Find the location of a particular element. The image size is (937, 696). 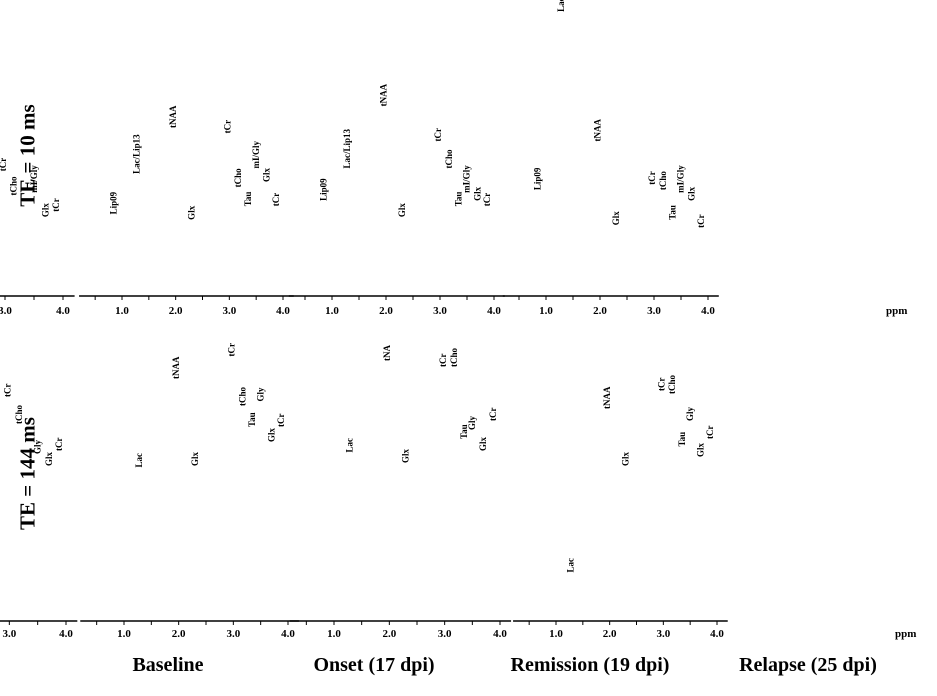

row-label-te144: TE = 144 ms is located at coordinates (27, 473).